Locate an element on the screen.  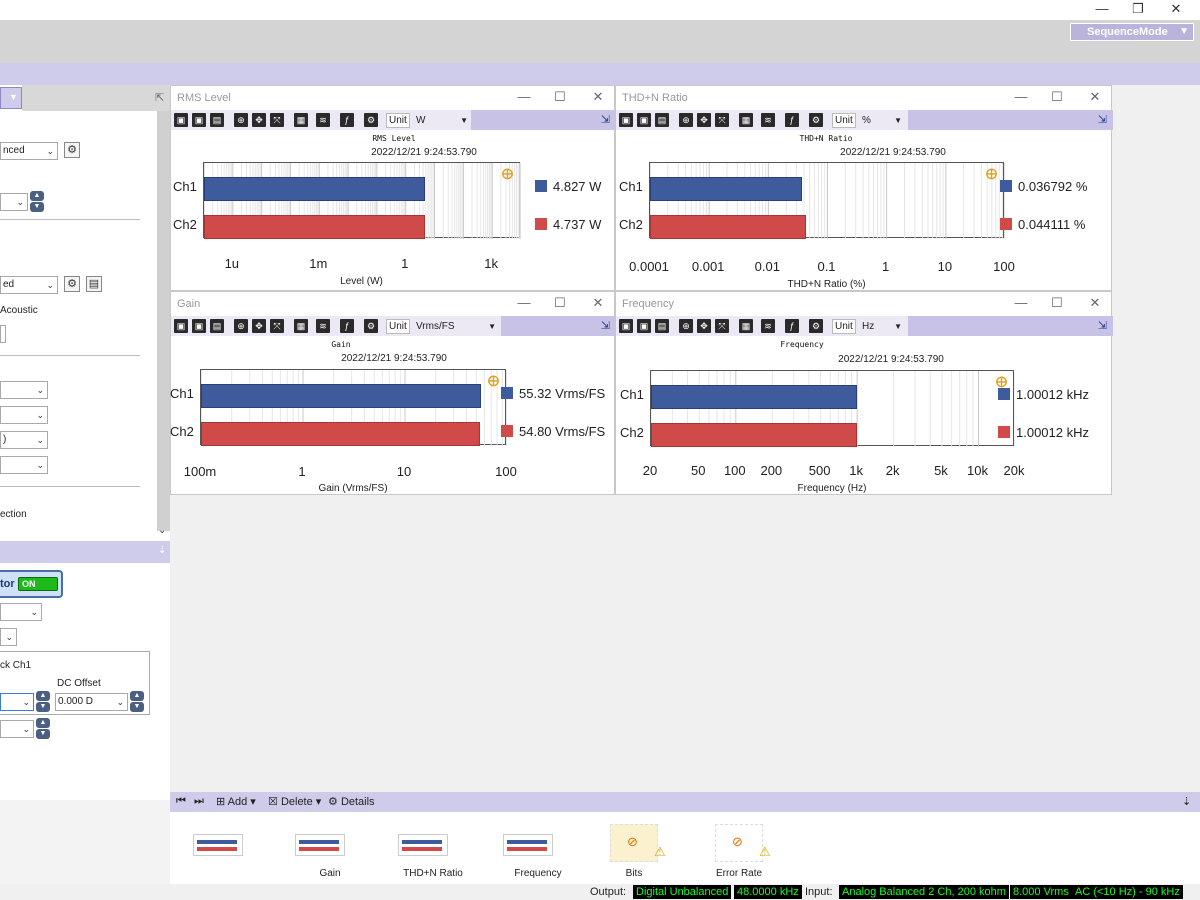
dc-offset-stepper: ▲ ▼ is located at coordinates (137, 702).